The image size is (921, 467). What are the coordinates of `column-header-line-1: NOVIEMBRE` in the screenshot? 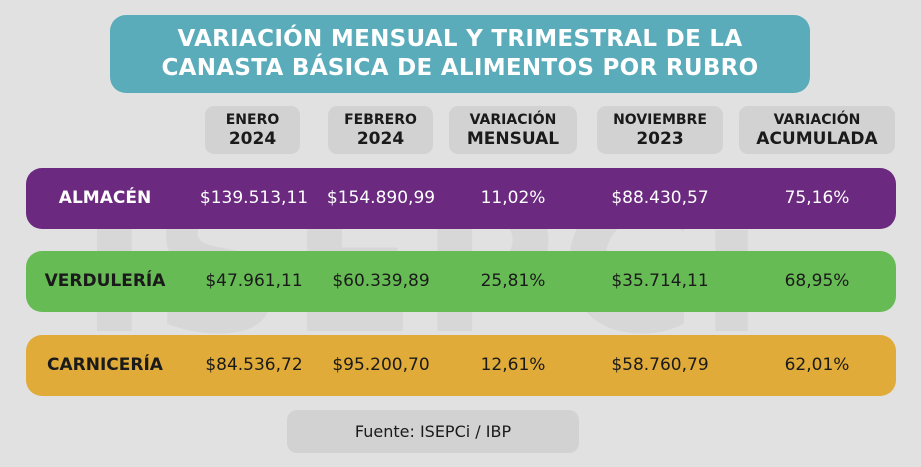 It's located at (660, 120).